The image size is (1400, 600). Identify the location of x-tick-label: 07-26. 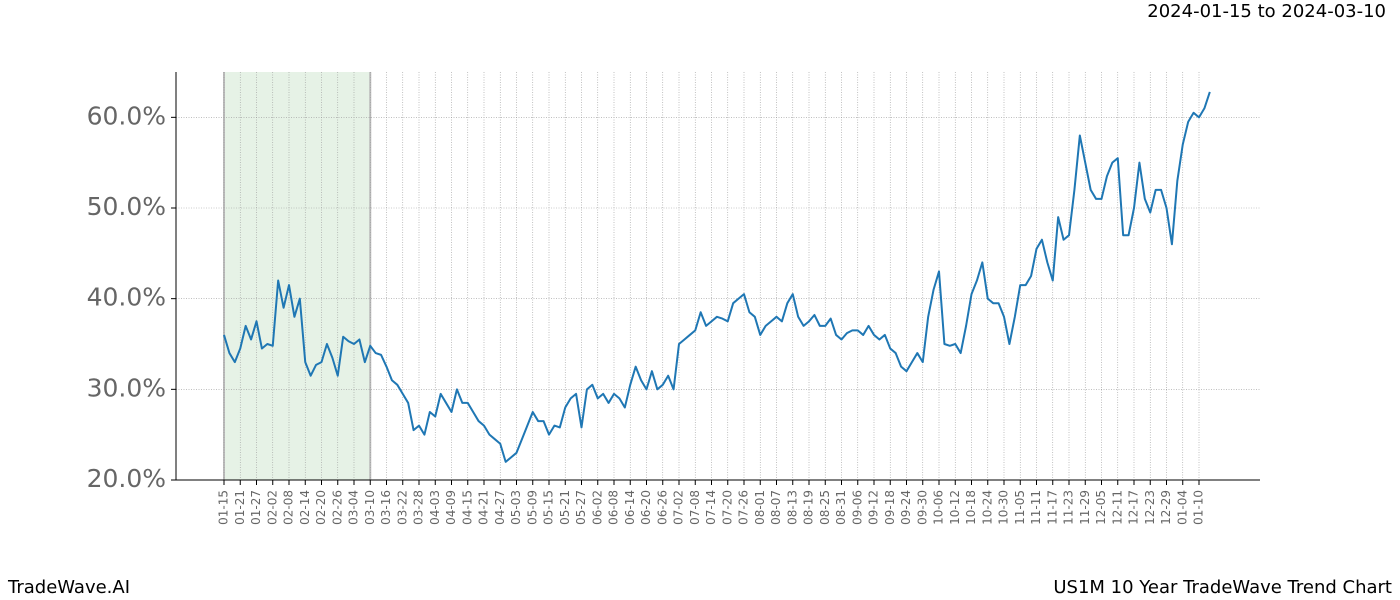
(744, 507).